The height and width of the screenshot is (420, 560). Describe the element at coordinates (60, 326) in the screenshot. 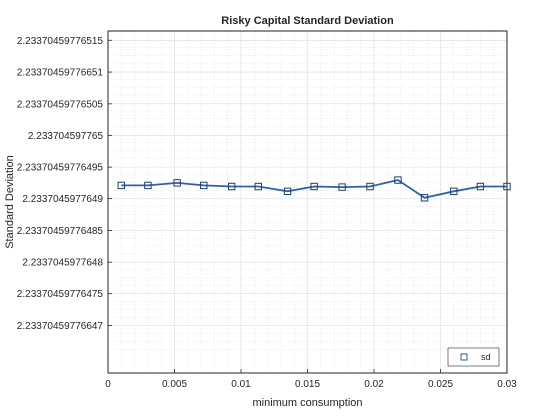

I see `y-tick-label: 2.23370459776647` at that location.